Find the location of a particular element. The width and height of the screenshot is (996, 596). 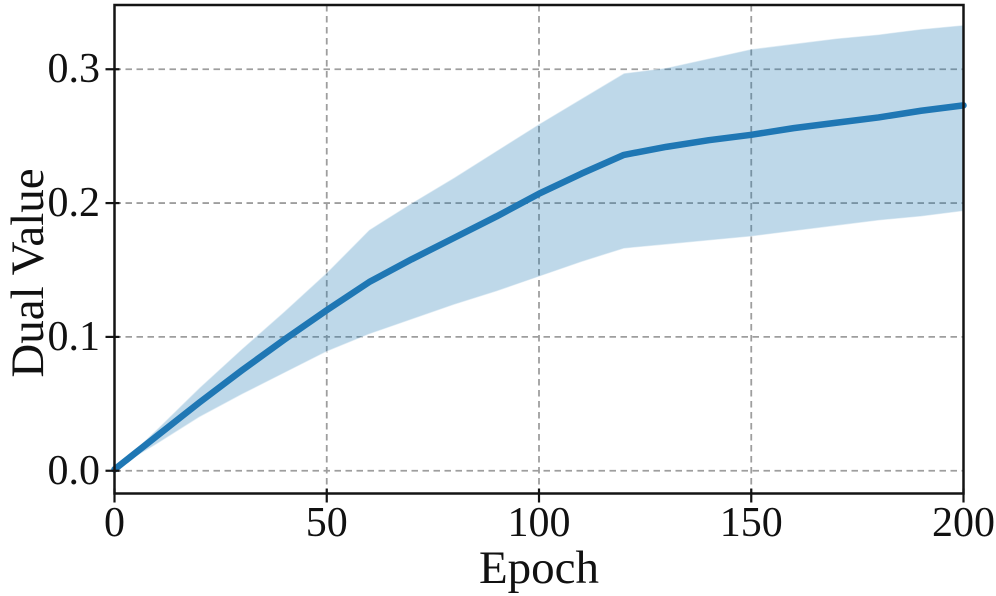

y-tick-label: 0.1 is located at coordinates (74, 336).